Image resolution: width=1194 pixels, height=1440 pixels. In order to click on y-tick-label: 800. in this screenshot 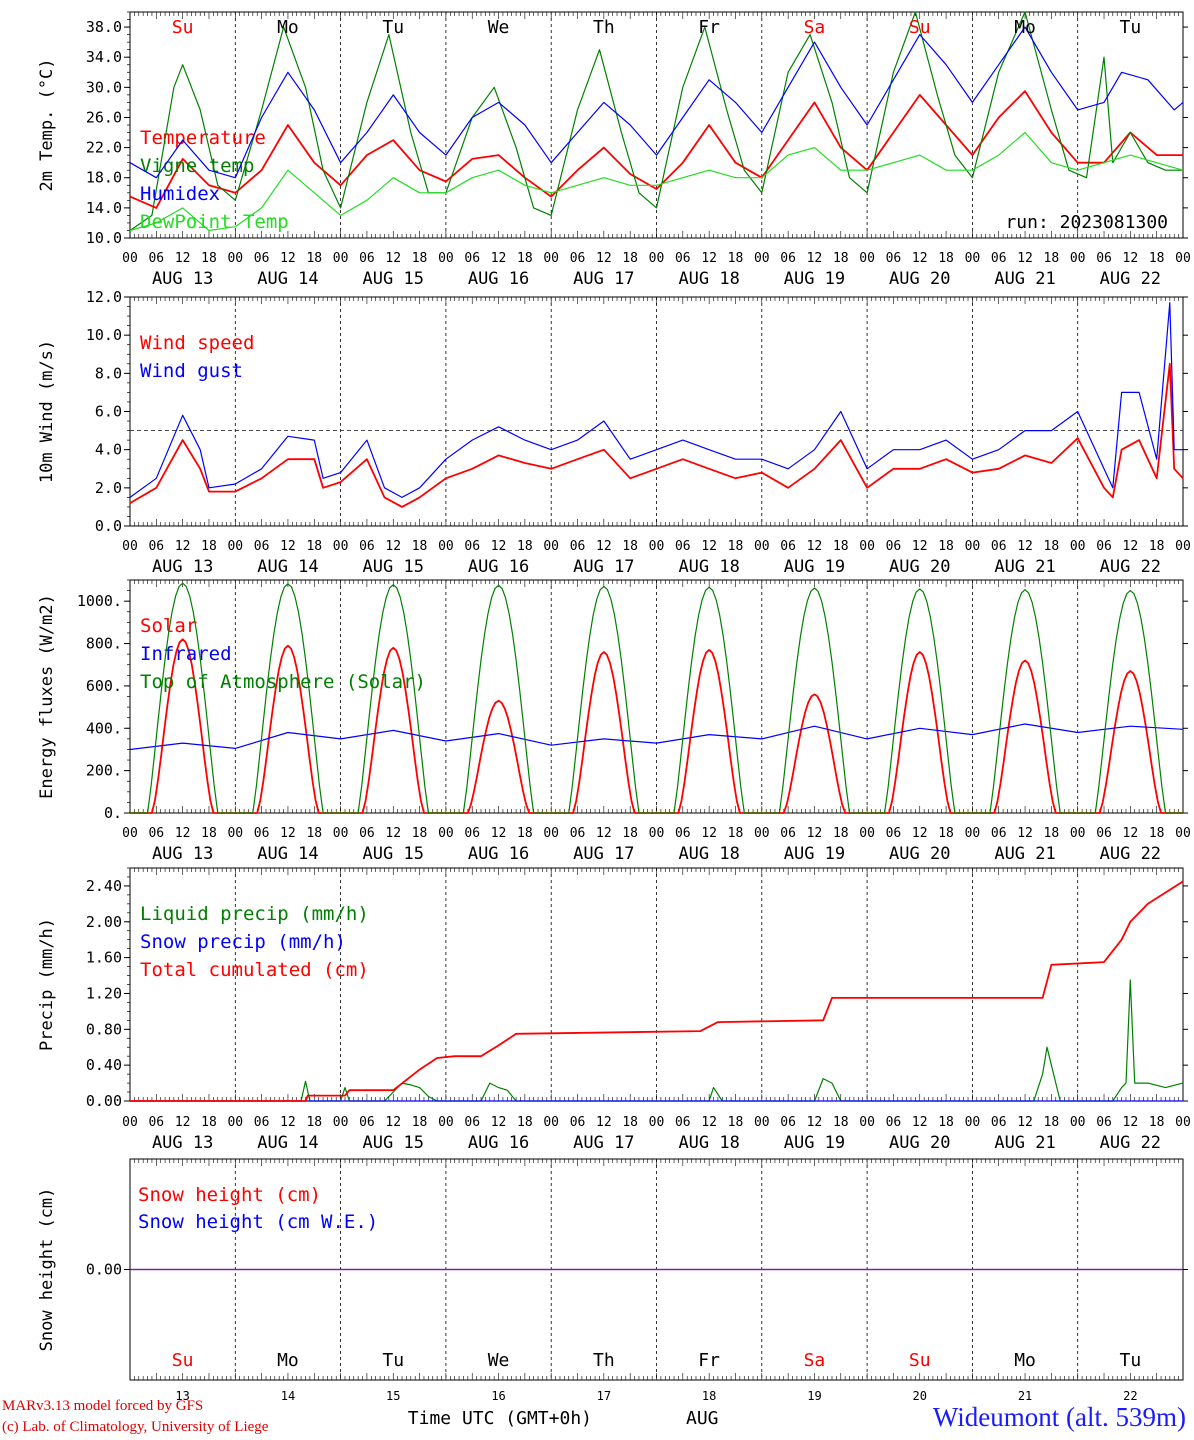, I will do `click(104, 644)`.